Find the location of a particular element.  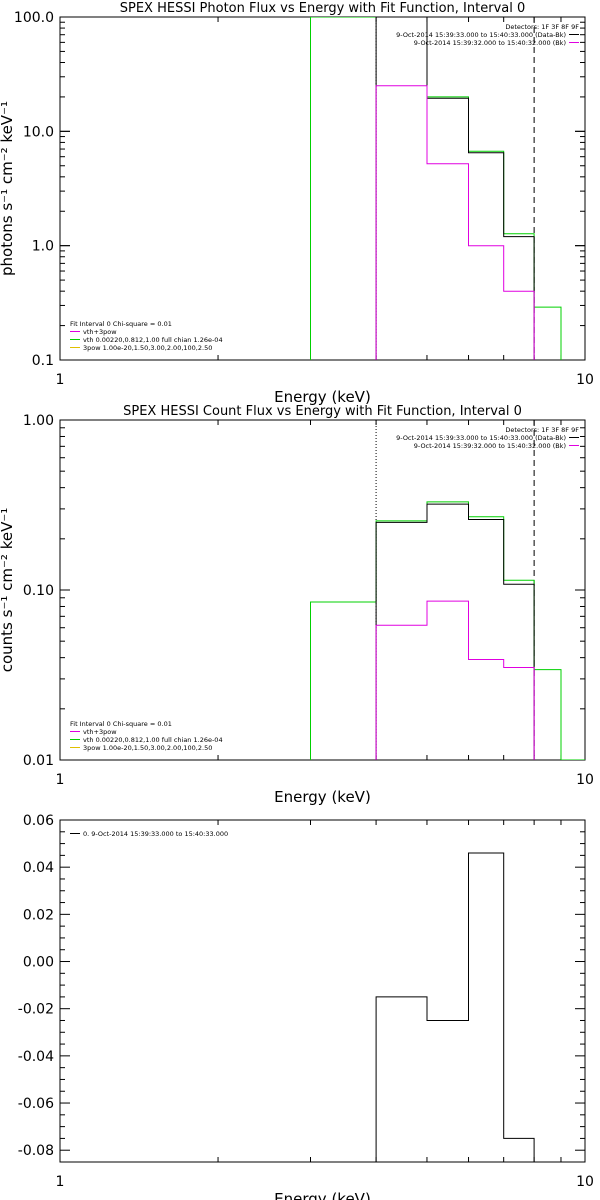

y-tick-label: 0.04 is located at coordinates (38, 868).